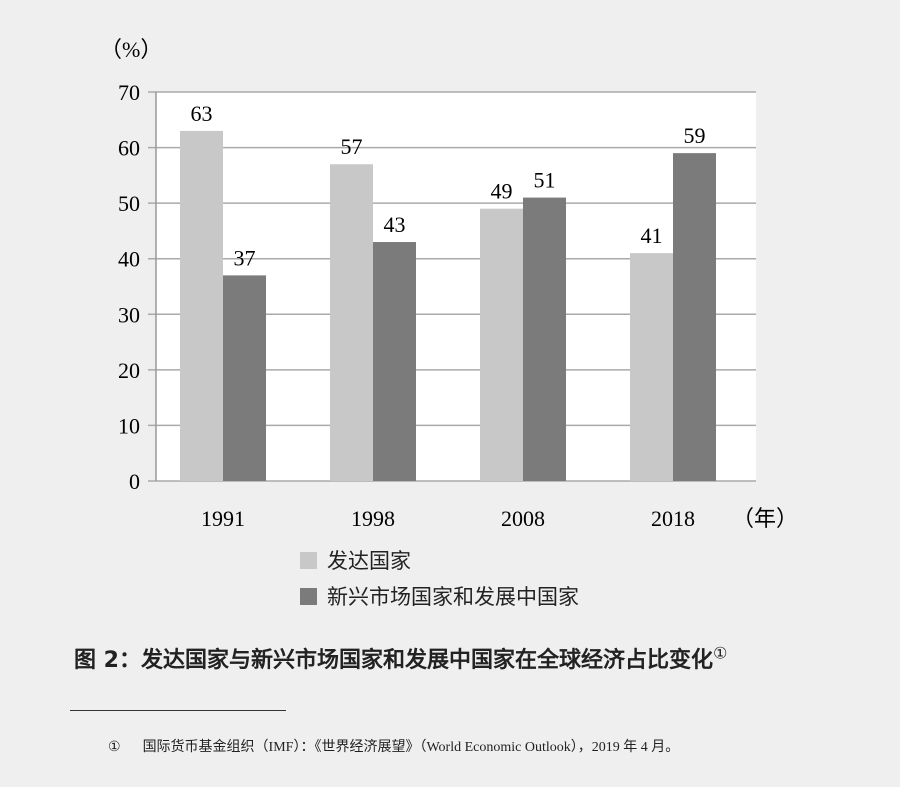  What do you see at coordinates (652, 235) in the screenshot?
I see `data-label: 41` at bounding box center [652, 235].